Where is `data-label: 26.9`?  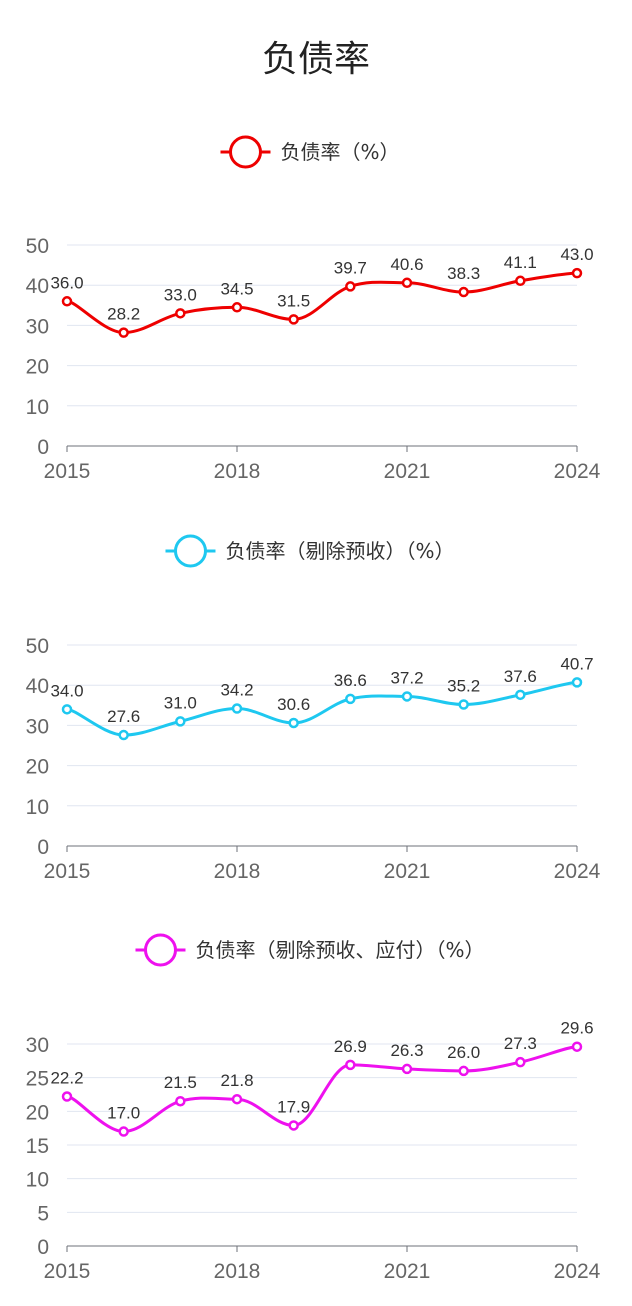 data-label: 26.9 is located at coordinates (350, 1046).